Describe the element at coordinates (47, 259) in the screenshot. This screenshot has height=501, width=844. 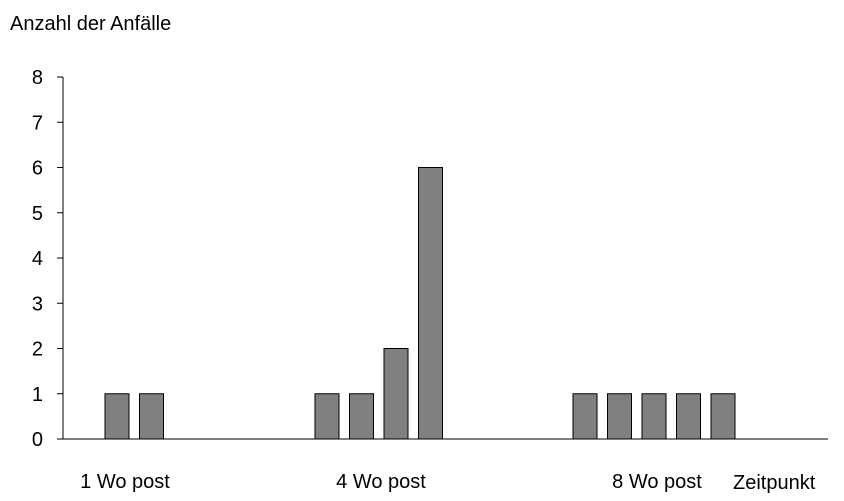
I see `y-ticks: 0 1 2 3 4 5 6 7 8` at that location.